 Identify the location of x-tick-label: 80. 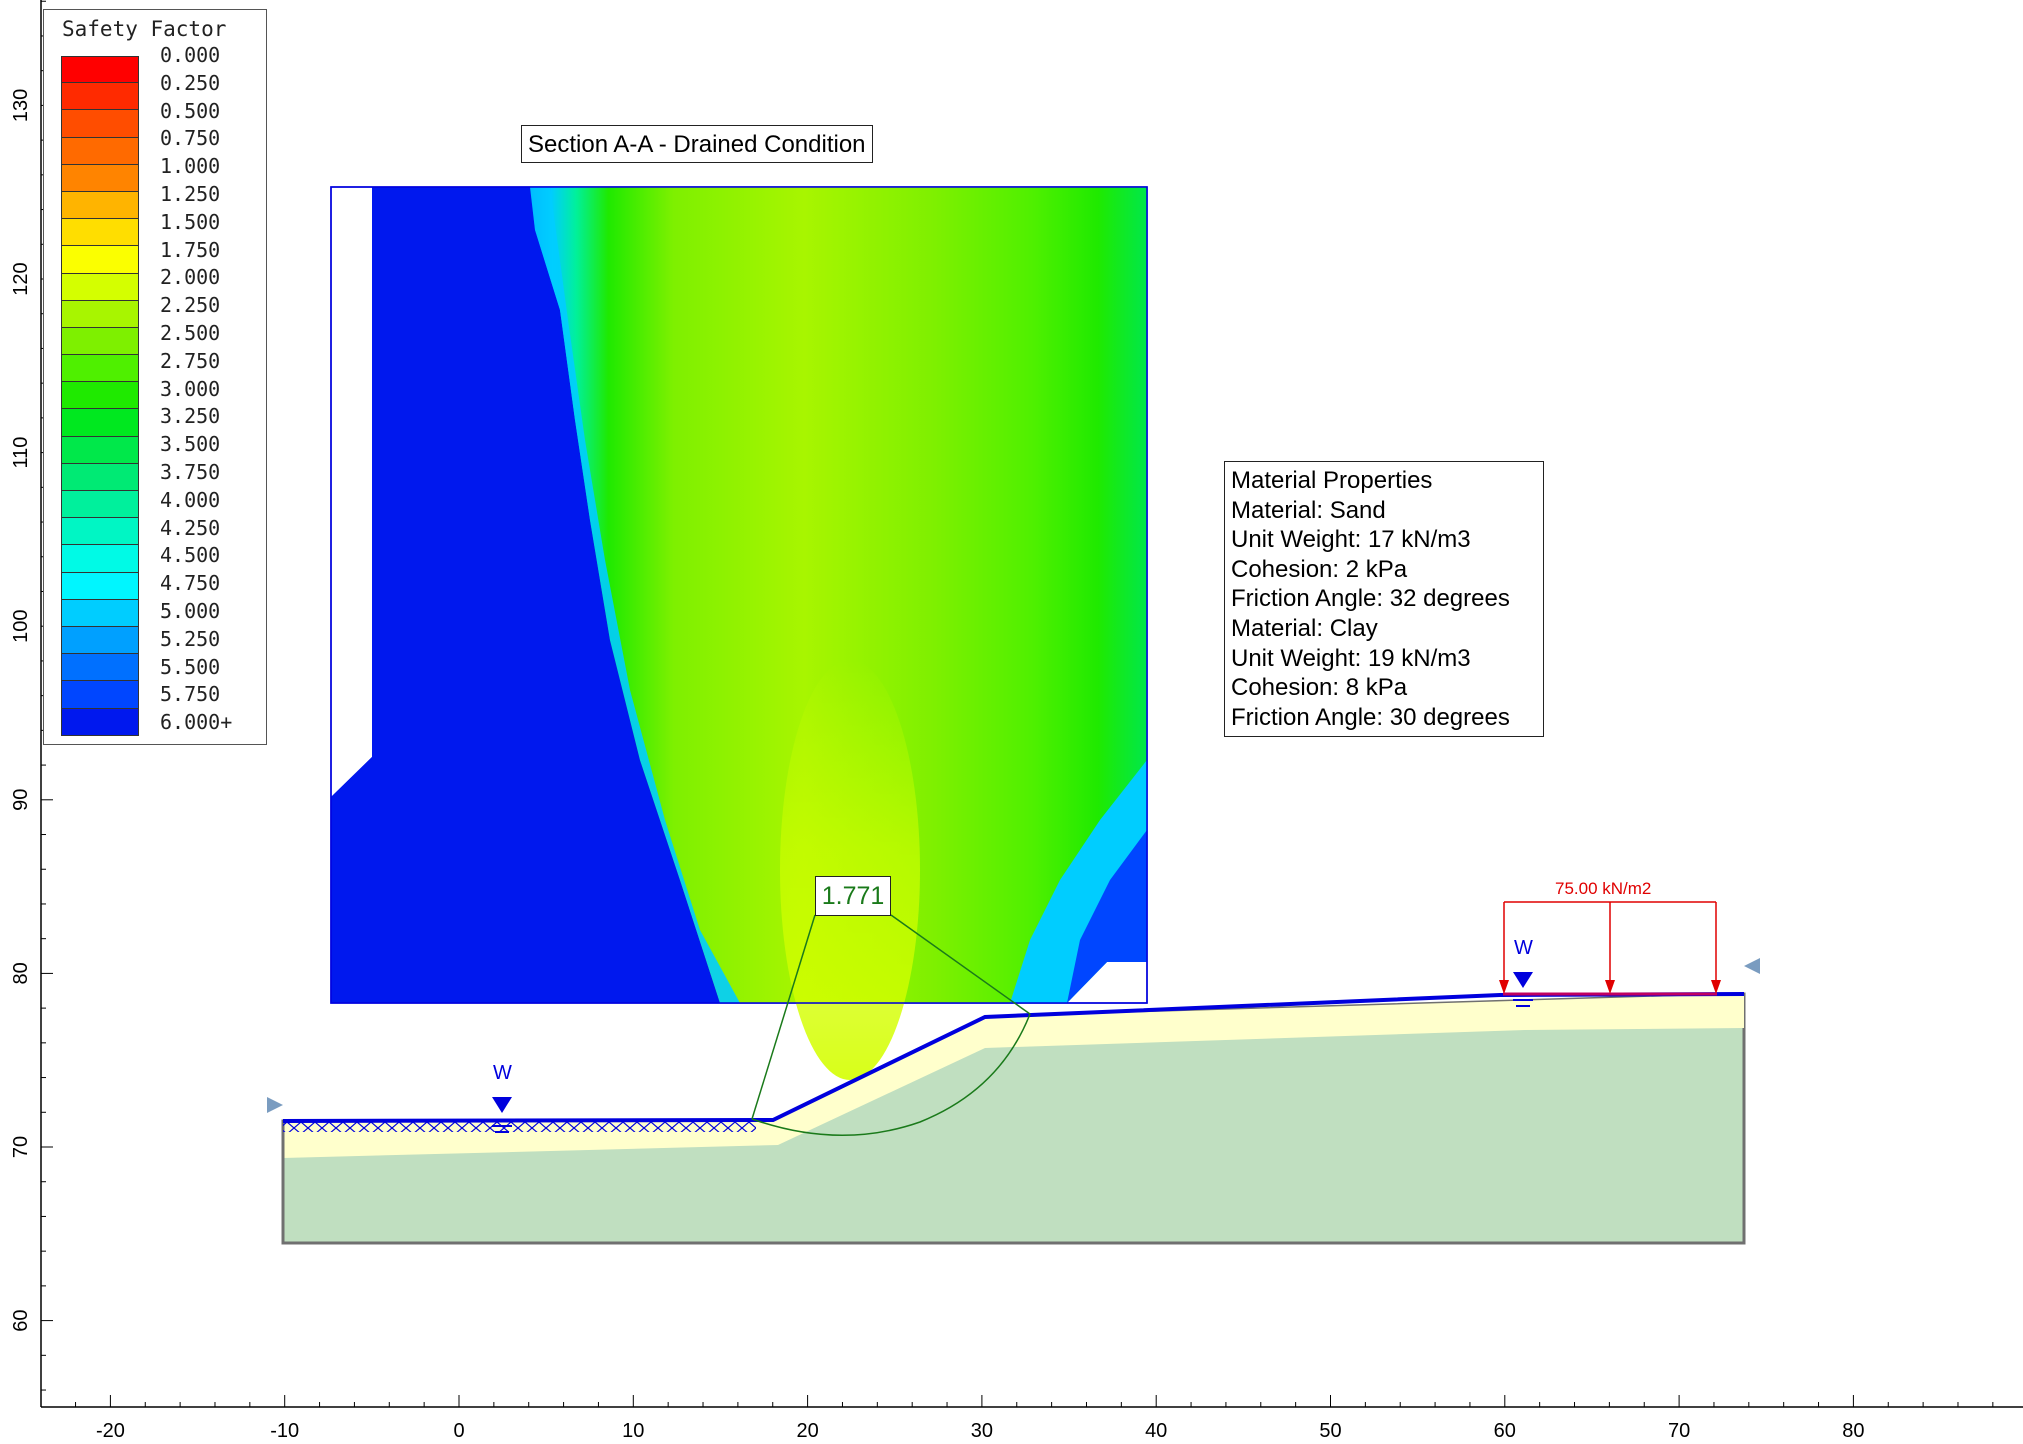
(1853, 1431).